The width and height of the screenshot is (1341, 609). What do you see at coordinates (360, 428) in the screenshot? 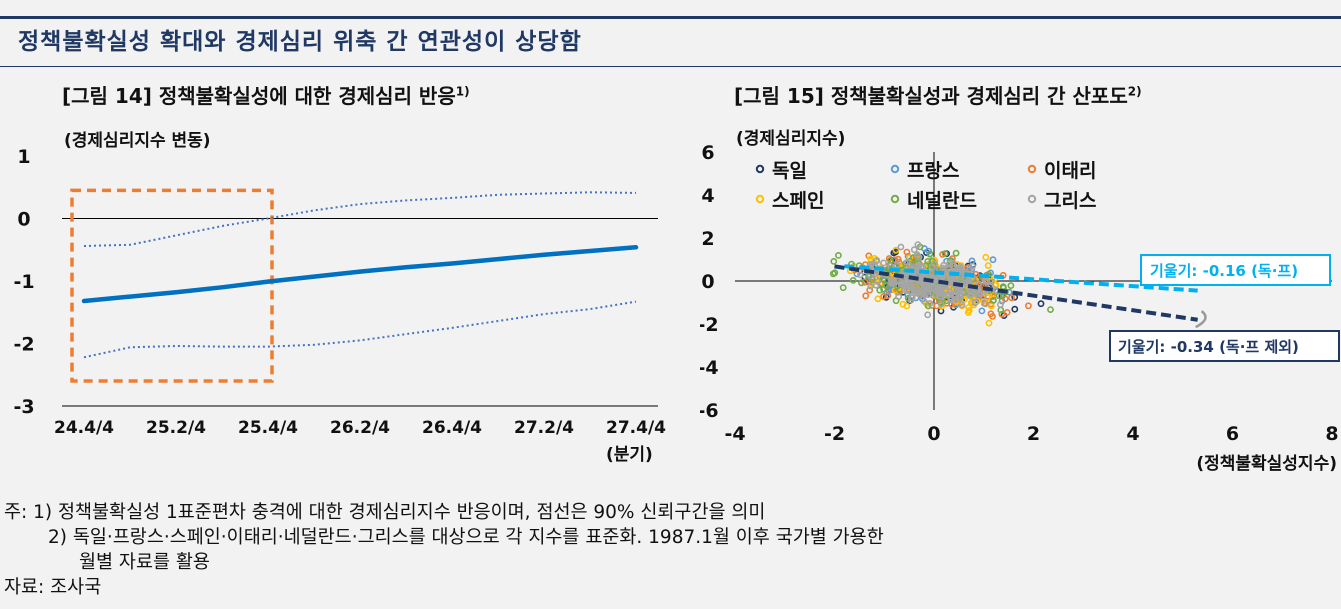
I see `x-tick-label: 26.2/4` at bounding box center [360, 428].